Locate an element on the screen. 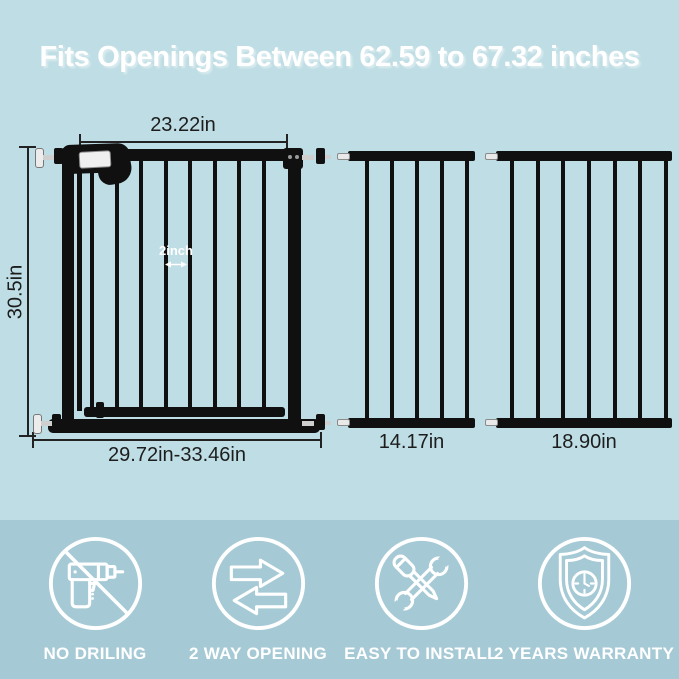 The height and width of the screenshot is (679, 679). feature-easy-install: EASY TO INSTALL is located at coordinates (421, 607).